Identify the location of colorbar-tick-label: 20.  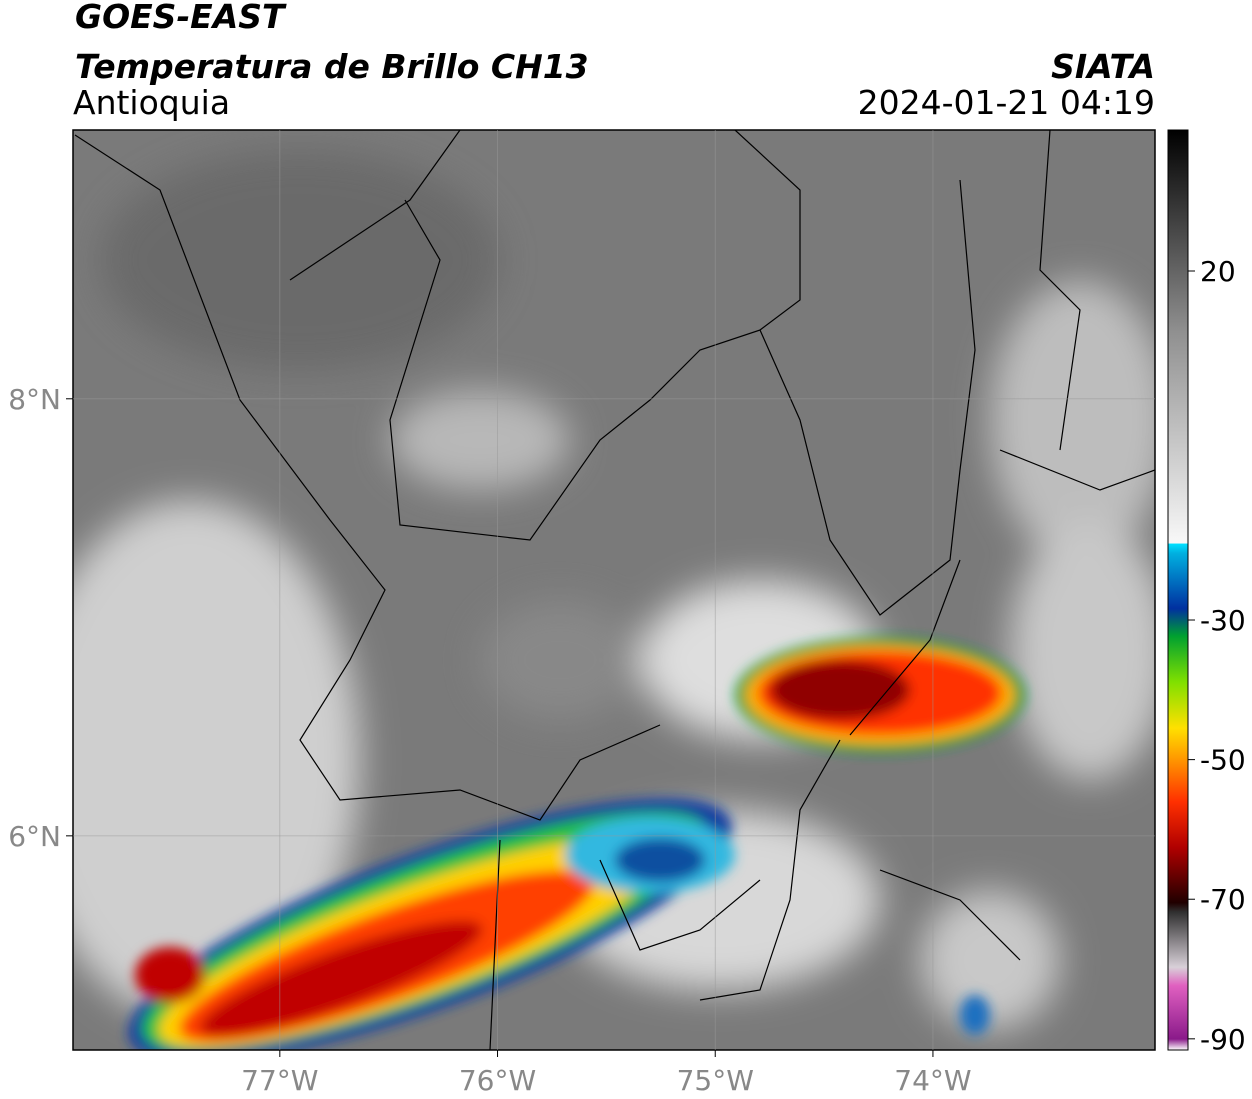
(1218, 271).